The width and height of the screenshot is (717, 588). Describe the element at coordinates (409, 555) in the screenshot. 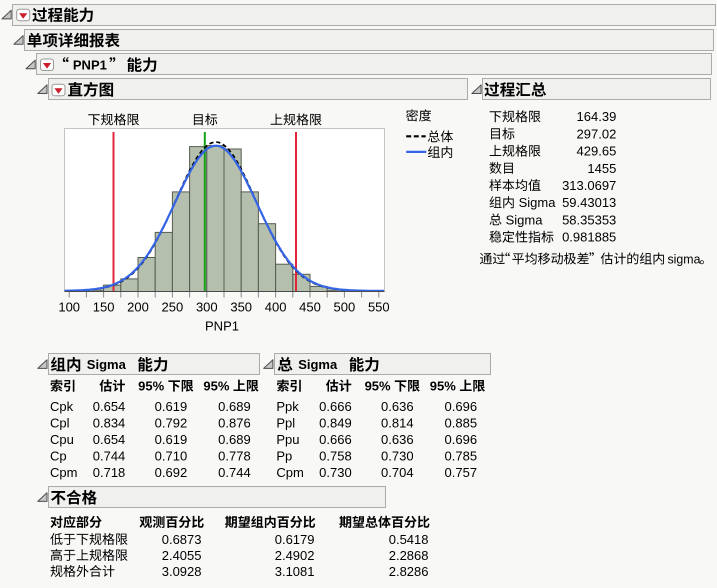

I see `svg-text: 2.2868` at that location.